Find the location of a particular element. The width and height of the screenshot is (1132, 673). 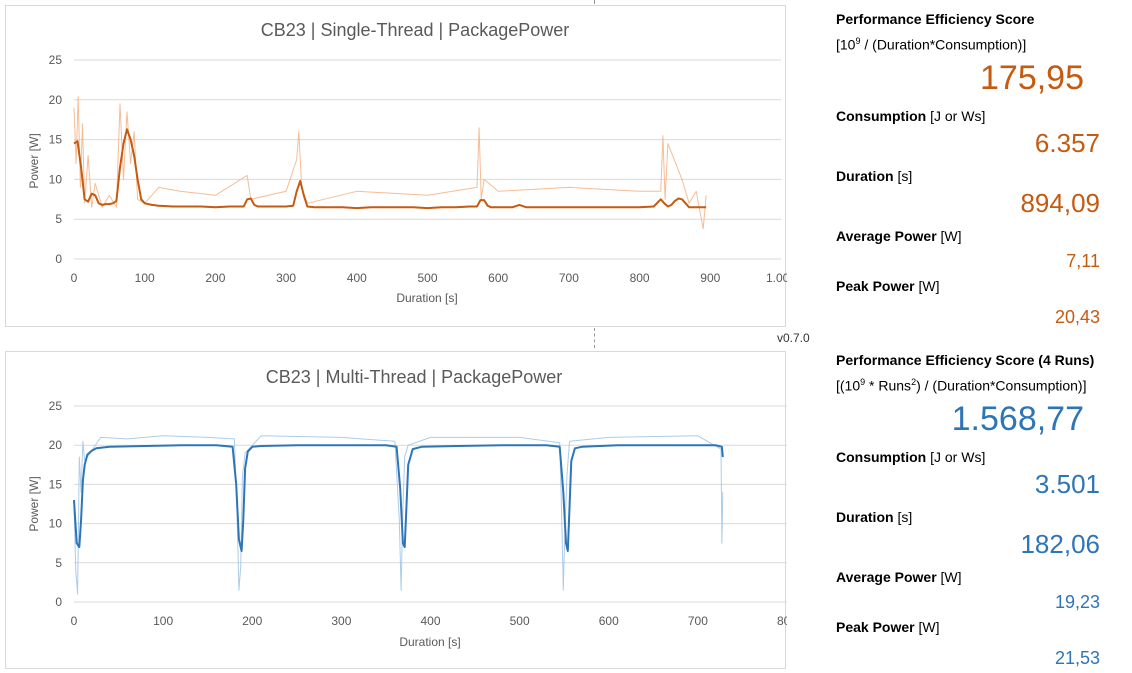

mt-peak-power-value: 21,53 is located at coordinates (1077, 657).